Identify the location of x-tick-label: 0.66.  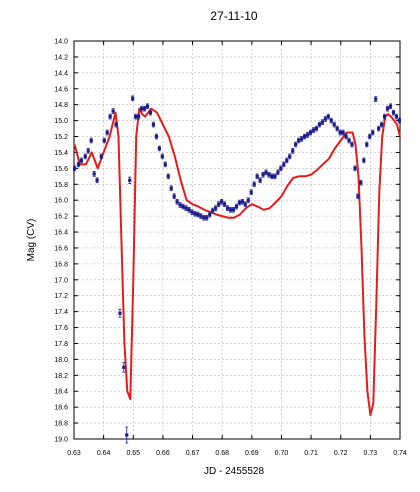
(163, 453).